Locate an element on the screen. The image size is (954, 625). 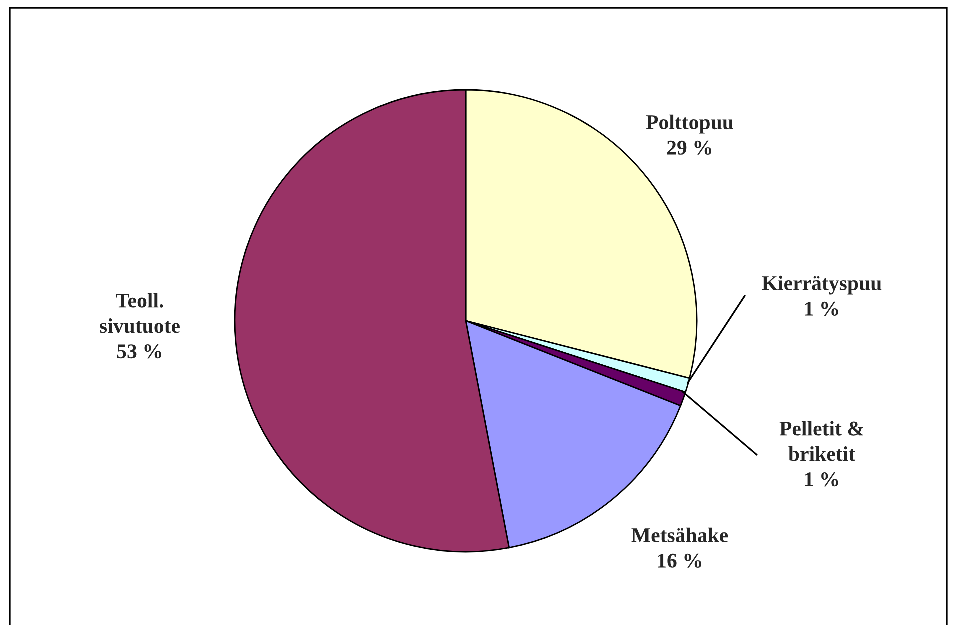
data-label: 16 % is located at coordinates (680, 561).